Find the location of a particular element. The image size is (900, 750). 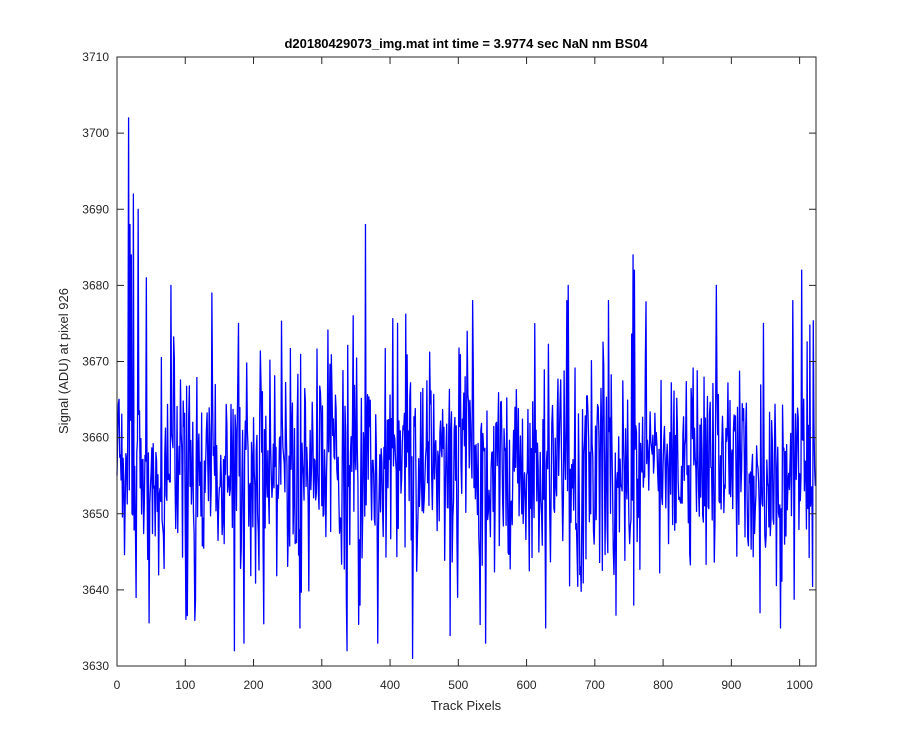

y-tick-label: 3650 is located at coordinates (95, 514).